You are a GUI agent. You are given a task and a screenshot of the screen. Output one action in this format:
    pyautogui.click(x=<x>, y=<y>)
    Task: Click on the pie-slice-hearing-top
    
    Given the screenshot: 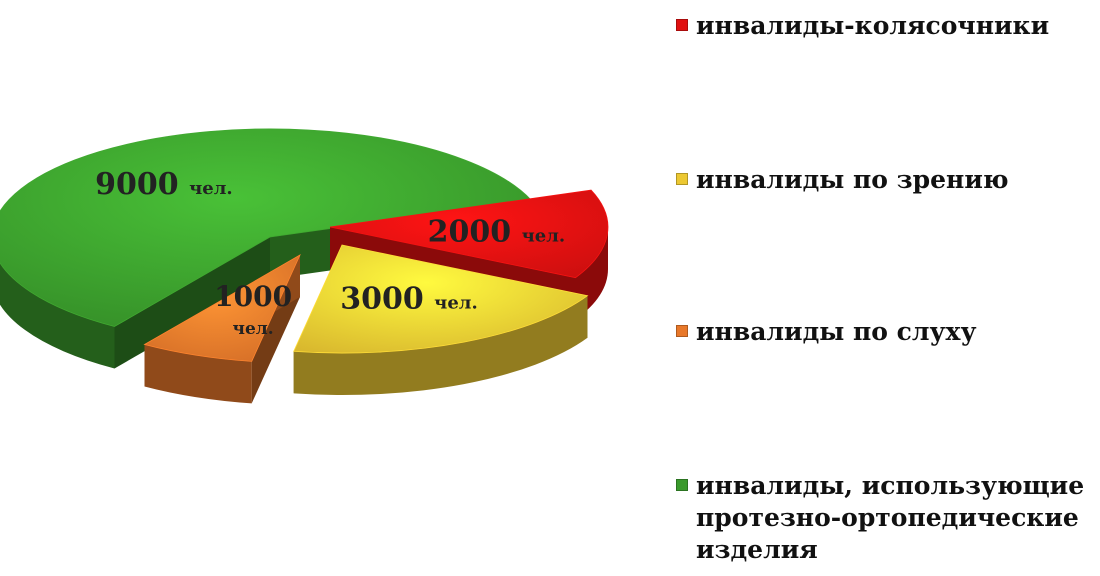 What is the action you would take?
    pyautogui.click(x=222, y=308)
    